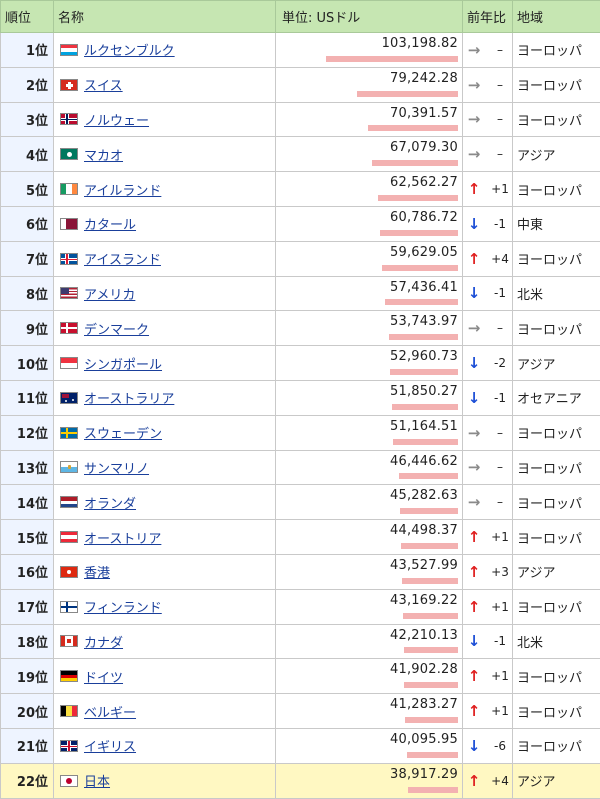 This screenshot has width=600, height=799. What do you see at coordinates (165, 363) in the screenshot?
I see `name-cell: シンガポール` at bounding box center [165, 363].